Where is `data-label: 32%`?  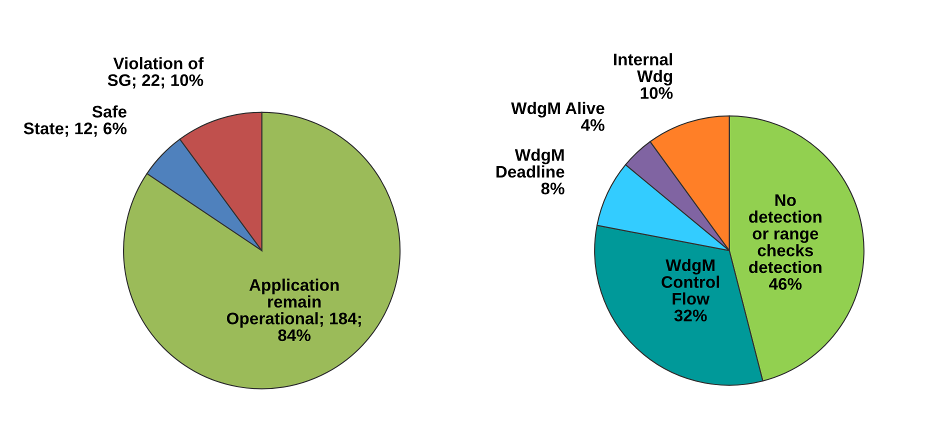 data-label: 32% is located at coordinates (690, 316).